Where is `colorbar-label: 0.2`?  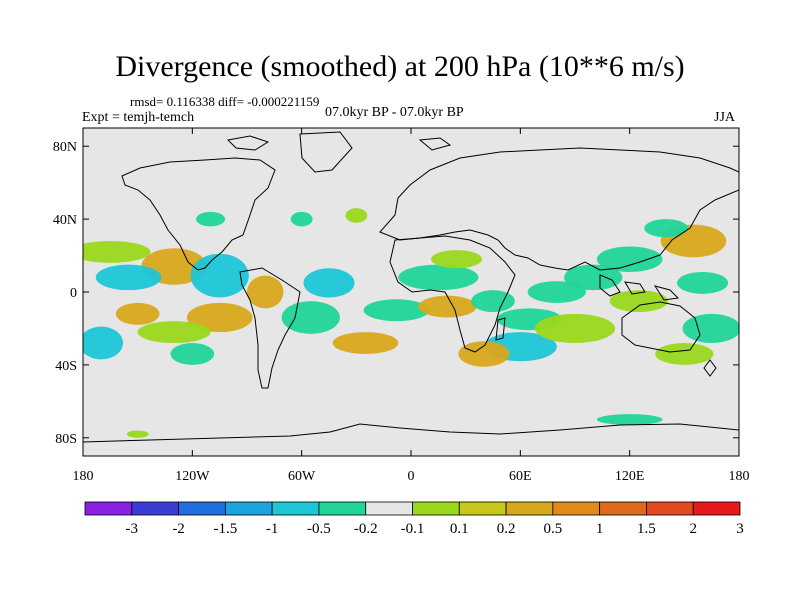 colorbar-label: 0.2 is located at coordinates (506, 529).